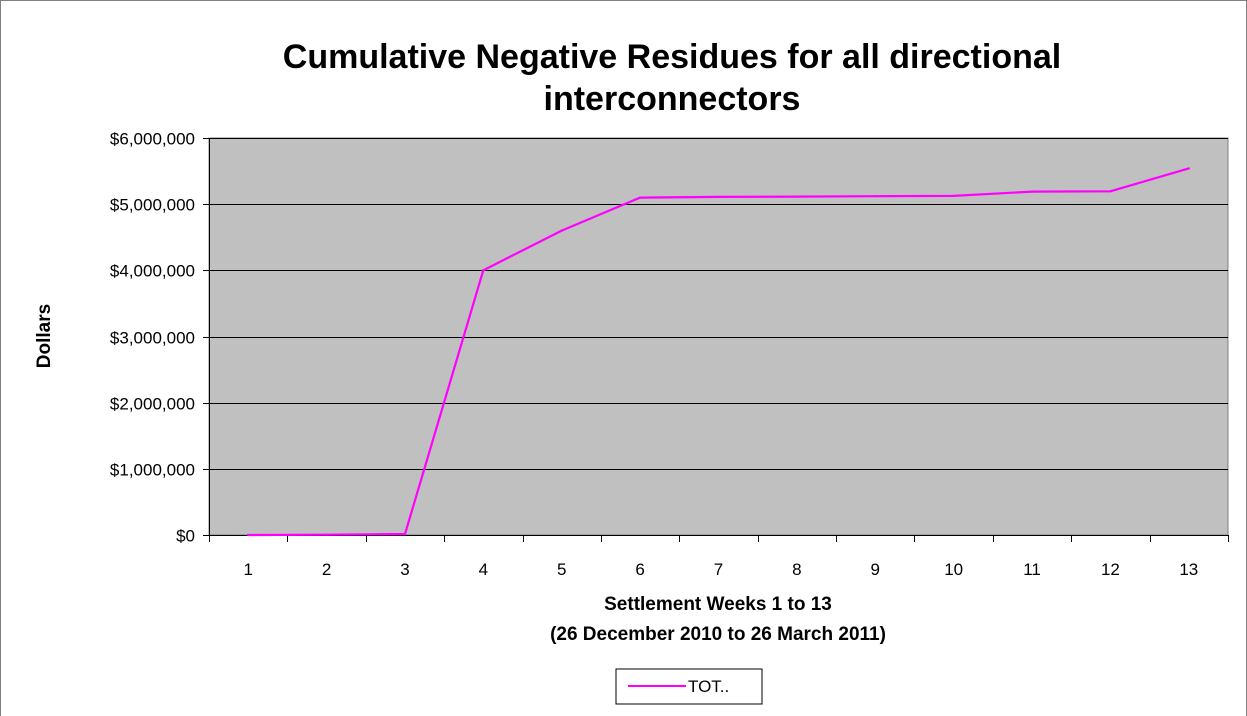 The height and width of the screenshot is (716, 1247). What do you see at coordinates (718, 569) in the screenshot?
I see `x-tick-label: 7` at bounding box center [718, 569].